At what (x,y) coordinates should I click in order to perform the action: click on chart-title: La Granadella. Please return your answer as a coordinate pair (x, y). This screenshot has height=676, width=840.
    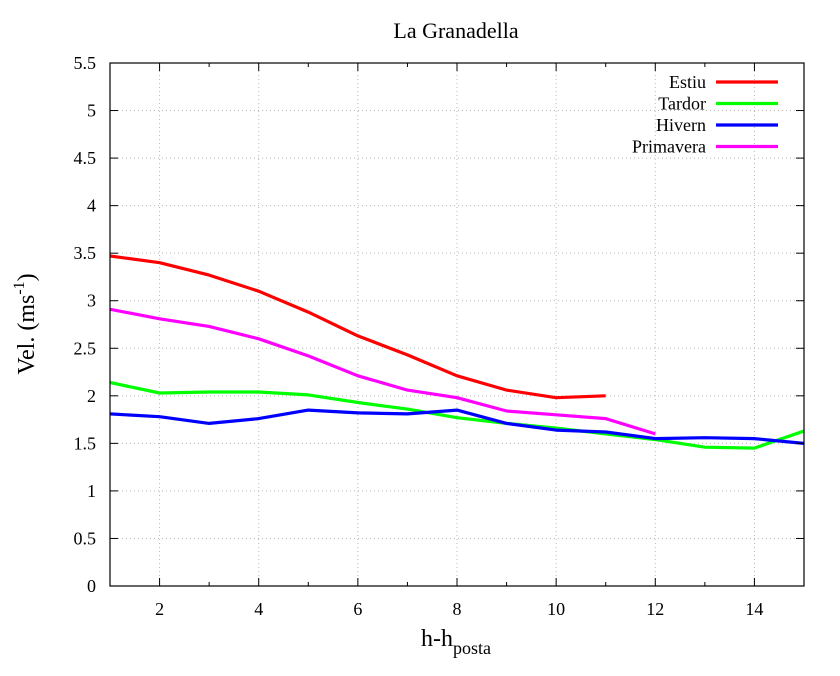
    Looking at the image, I should click on (455, 30).